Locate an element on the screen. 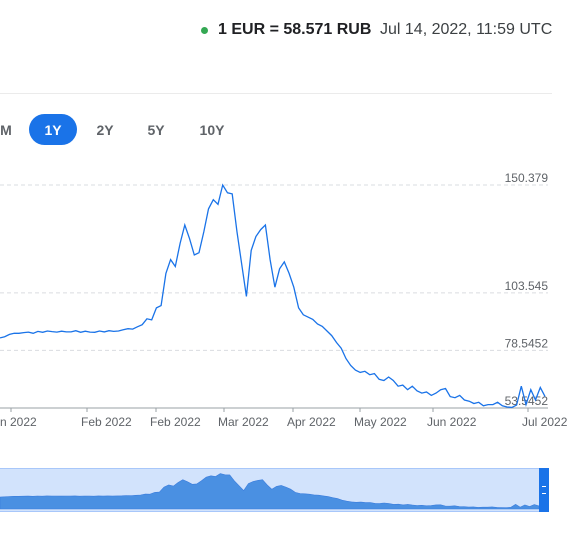 The width and height of the screenshot is (573, 537). y-tick-label: 103.545 is located at coordinates (527, 286).